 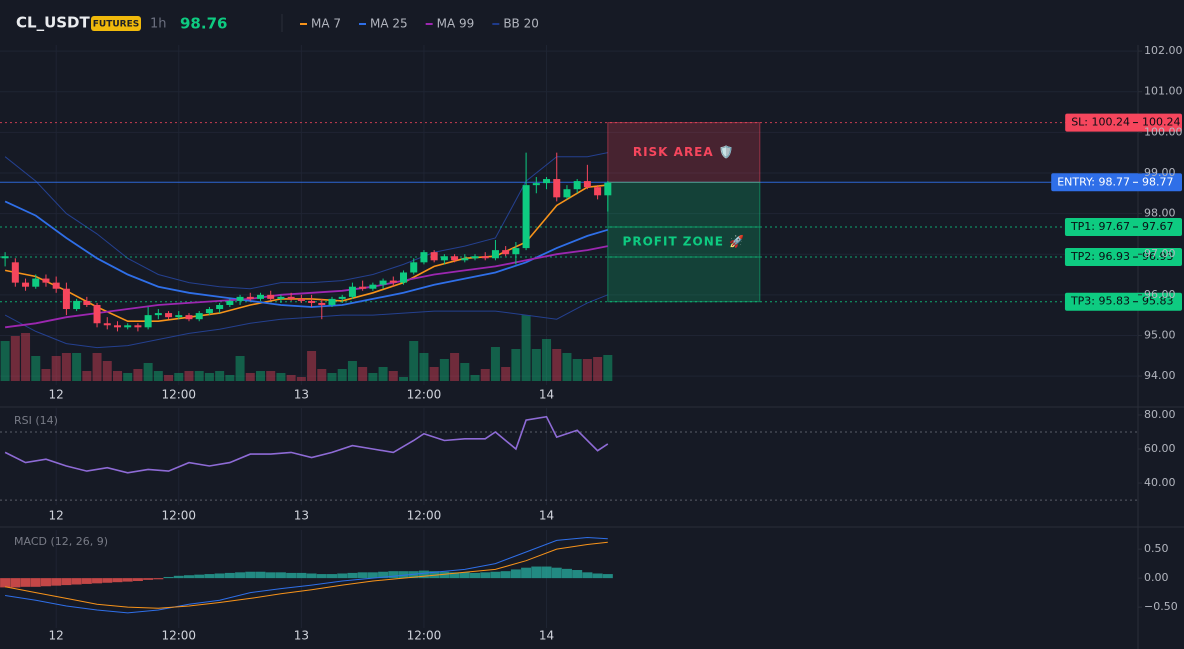 What do you see at coordinates (158, 24) in the screenshot?
I see `interval: 1h` at bounding box center [158, 24].